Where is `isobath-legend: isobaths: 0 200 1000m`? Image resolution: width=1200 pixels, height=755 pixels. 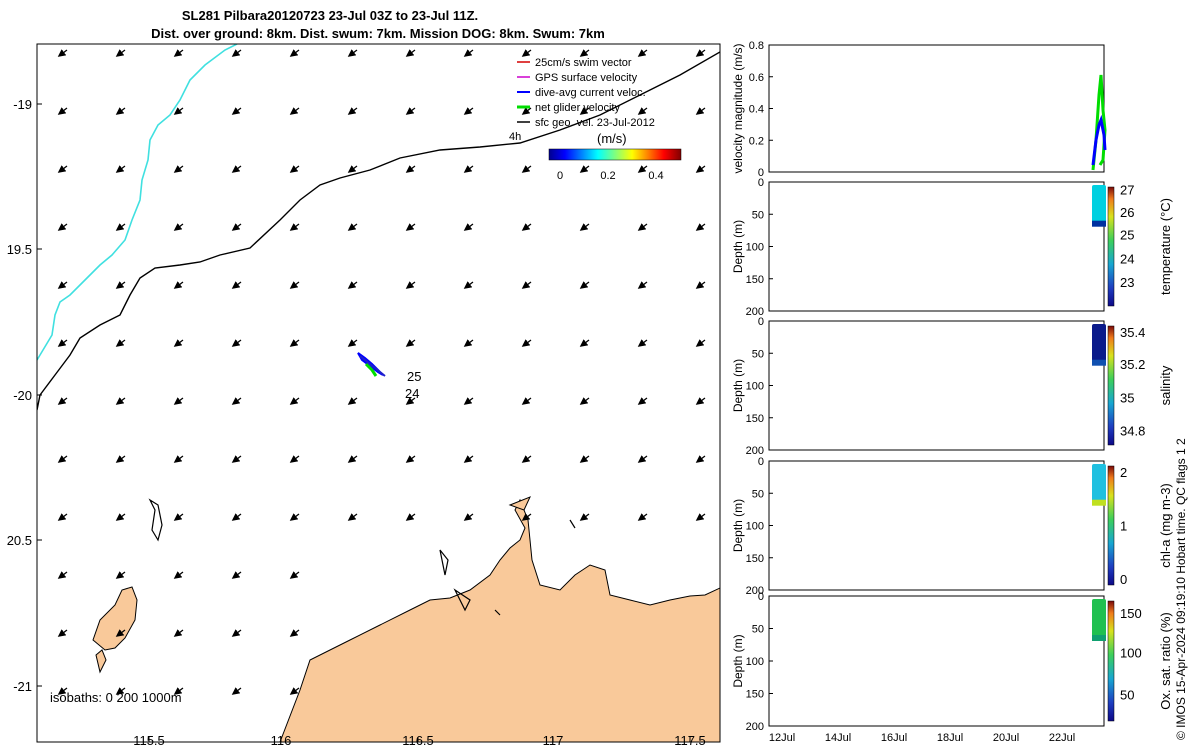
isobath-legend: isobaths: 0 200 1000m is located at coordinates (116, 697).